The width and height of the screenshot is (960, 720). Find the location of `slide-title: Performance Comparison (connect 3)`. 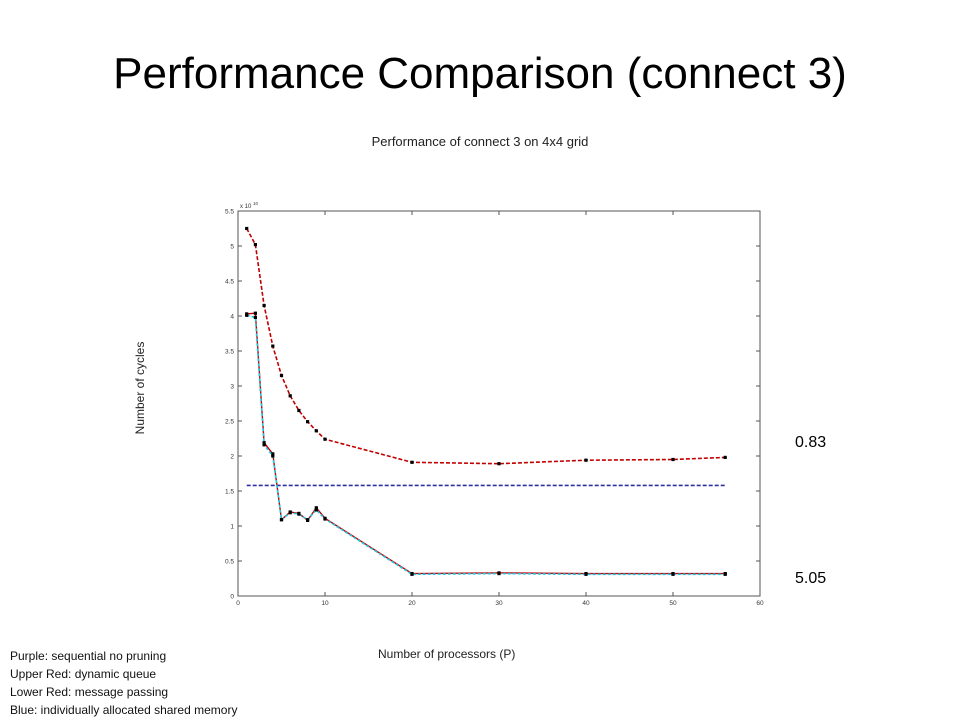

slide-title: Performance Comparison (connect 3) is located at coordinates (480, 73).